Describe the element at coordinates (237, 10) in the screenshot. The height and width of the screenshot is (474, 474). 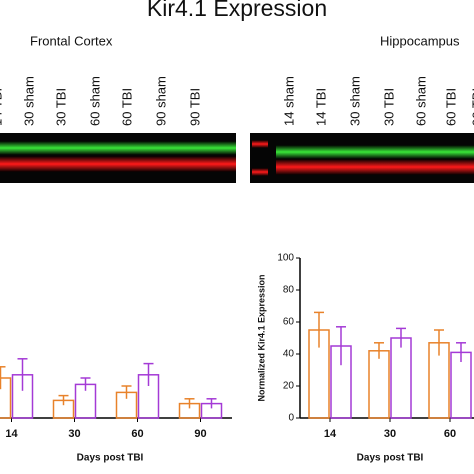
I see `figure-title: Kir4.1 Expression` at that location.